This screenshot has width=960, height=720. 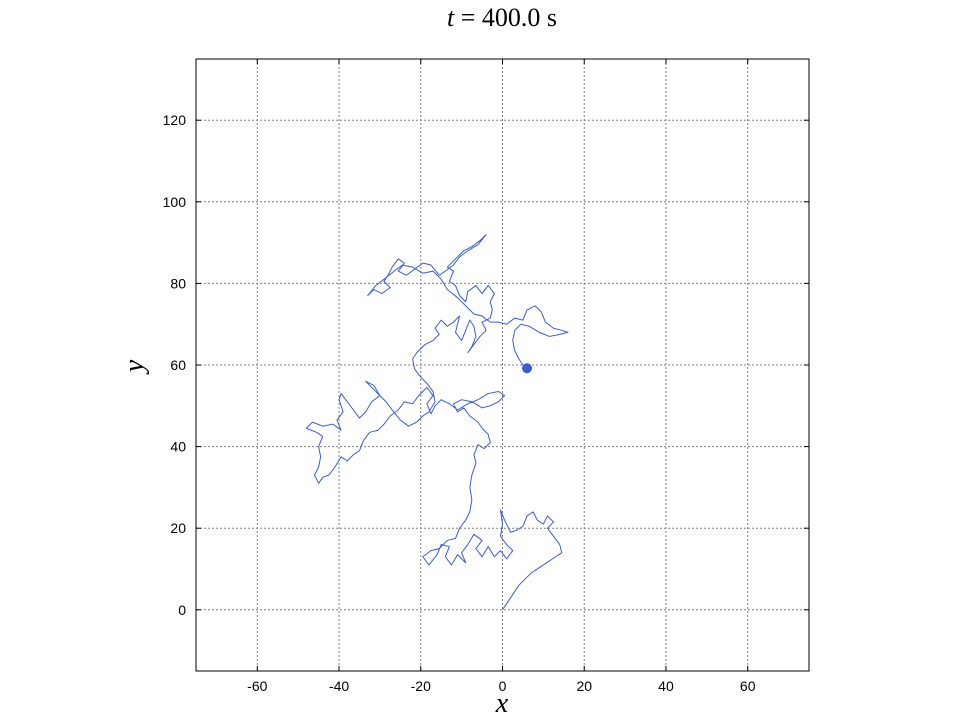 I want to click on series-layer, so click(x=437, y=422).